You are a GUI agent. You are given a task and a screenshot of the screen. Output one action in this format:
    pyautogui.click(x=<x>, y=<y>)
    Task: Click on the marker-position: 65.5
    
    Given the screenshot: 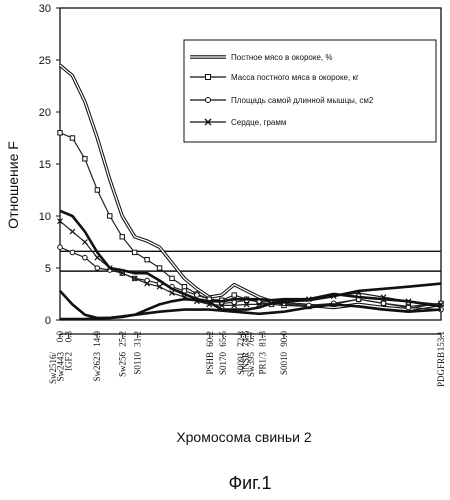 What is the action you would take?
    pyautogui.click(x=223, y=339)
    